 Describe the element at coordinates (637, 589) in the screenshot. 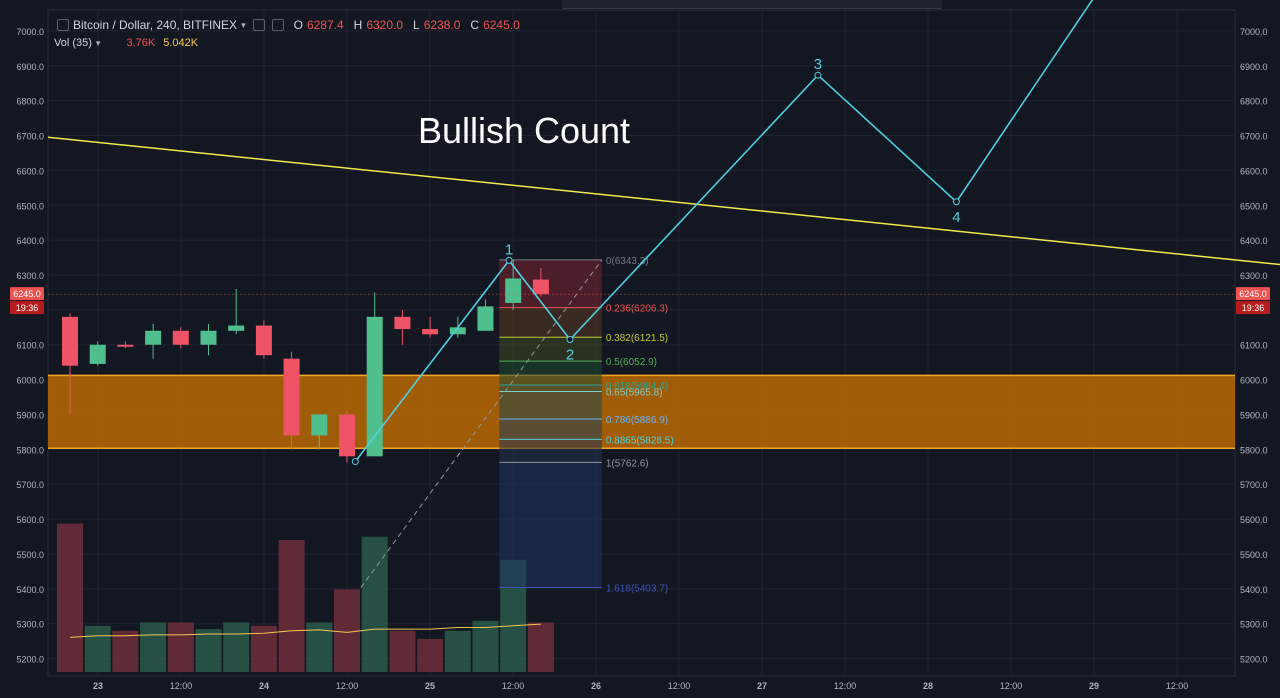

I see `fib-level-label: 1.618(5403.7)` at that location.